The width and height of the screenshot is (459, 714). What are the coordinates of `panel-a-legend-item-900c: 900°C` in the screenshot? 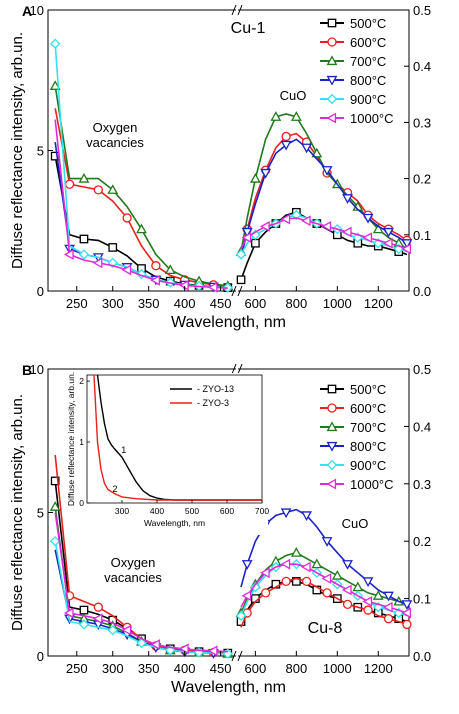 It's located at (353, 99).